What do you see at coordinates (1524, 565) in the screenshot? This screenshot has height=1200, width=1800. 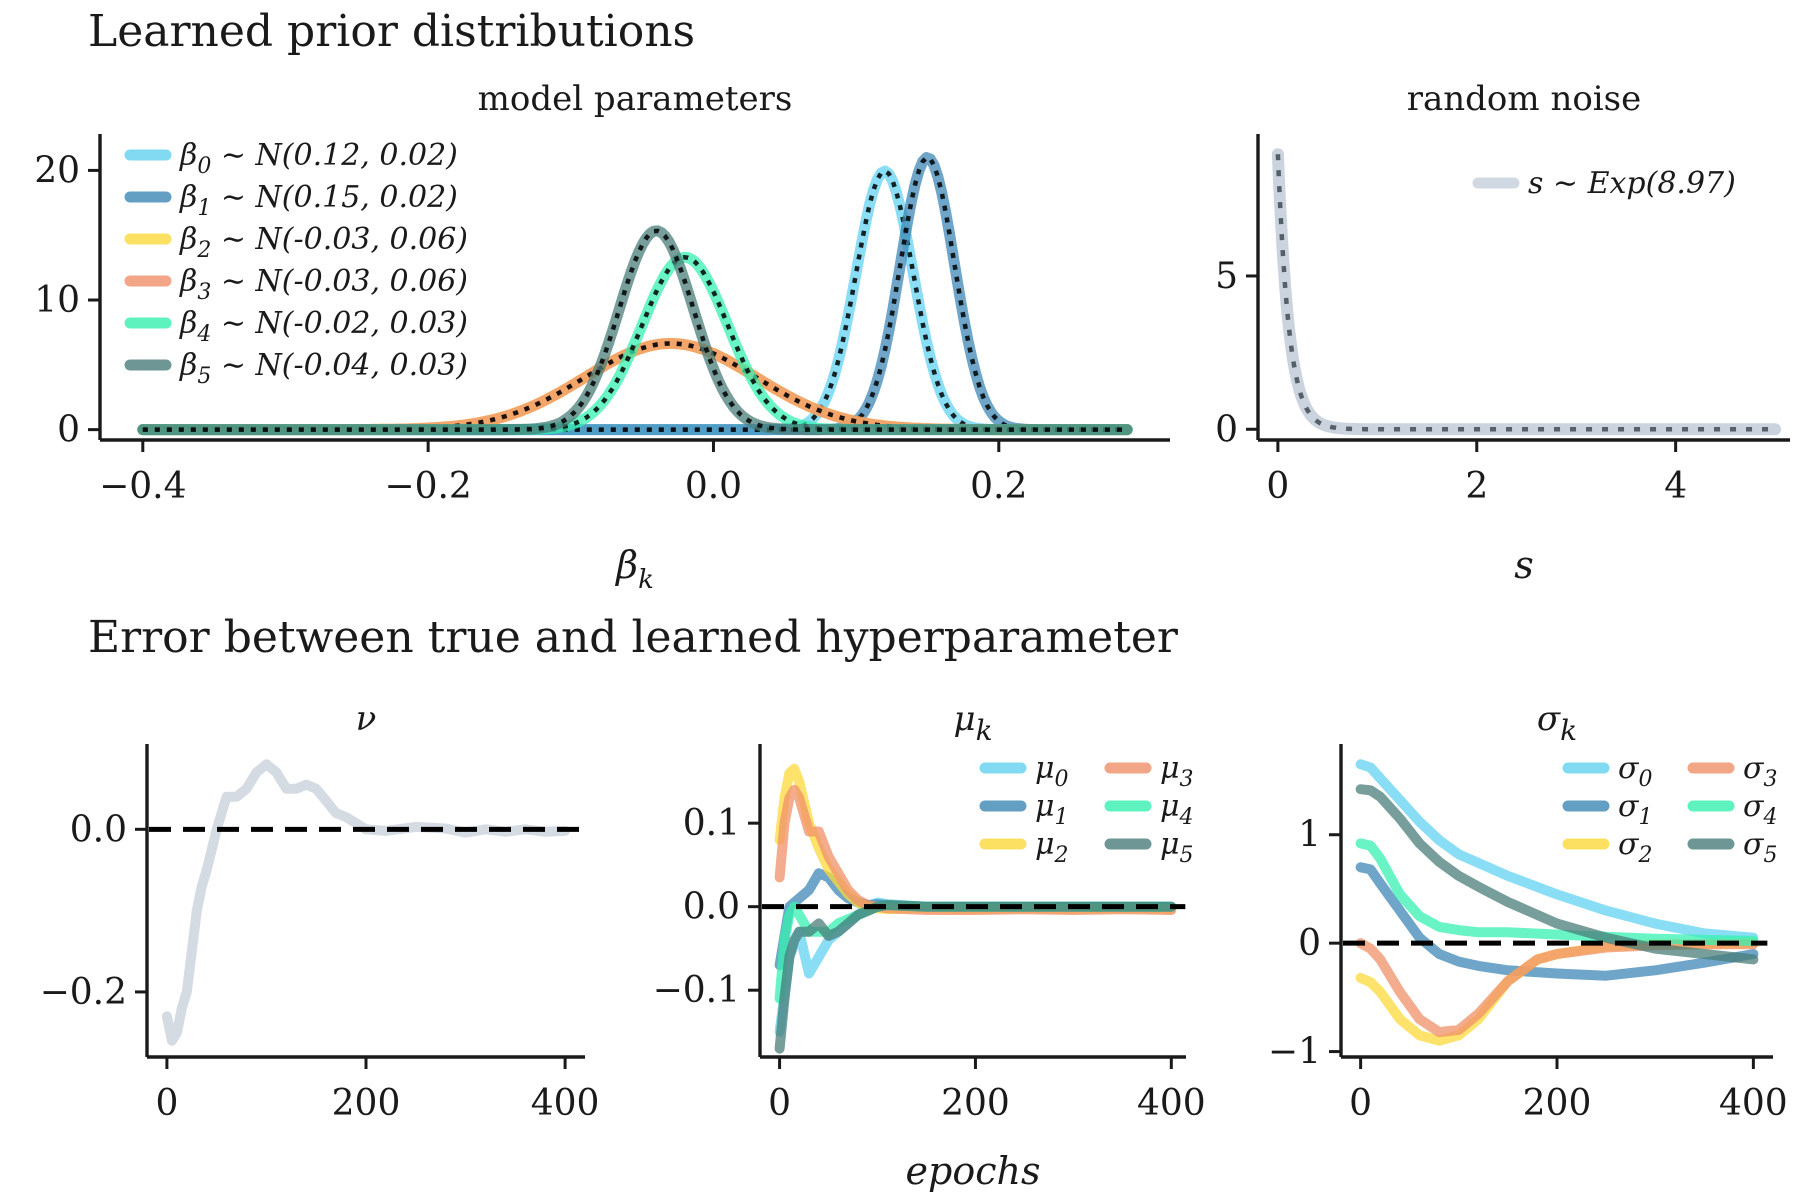 I see `x-axis-label: s` at bounding box center [1524, 565].